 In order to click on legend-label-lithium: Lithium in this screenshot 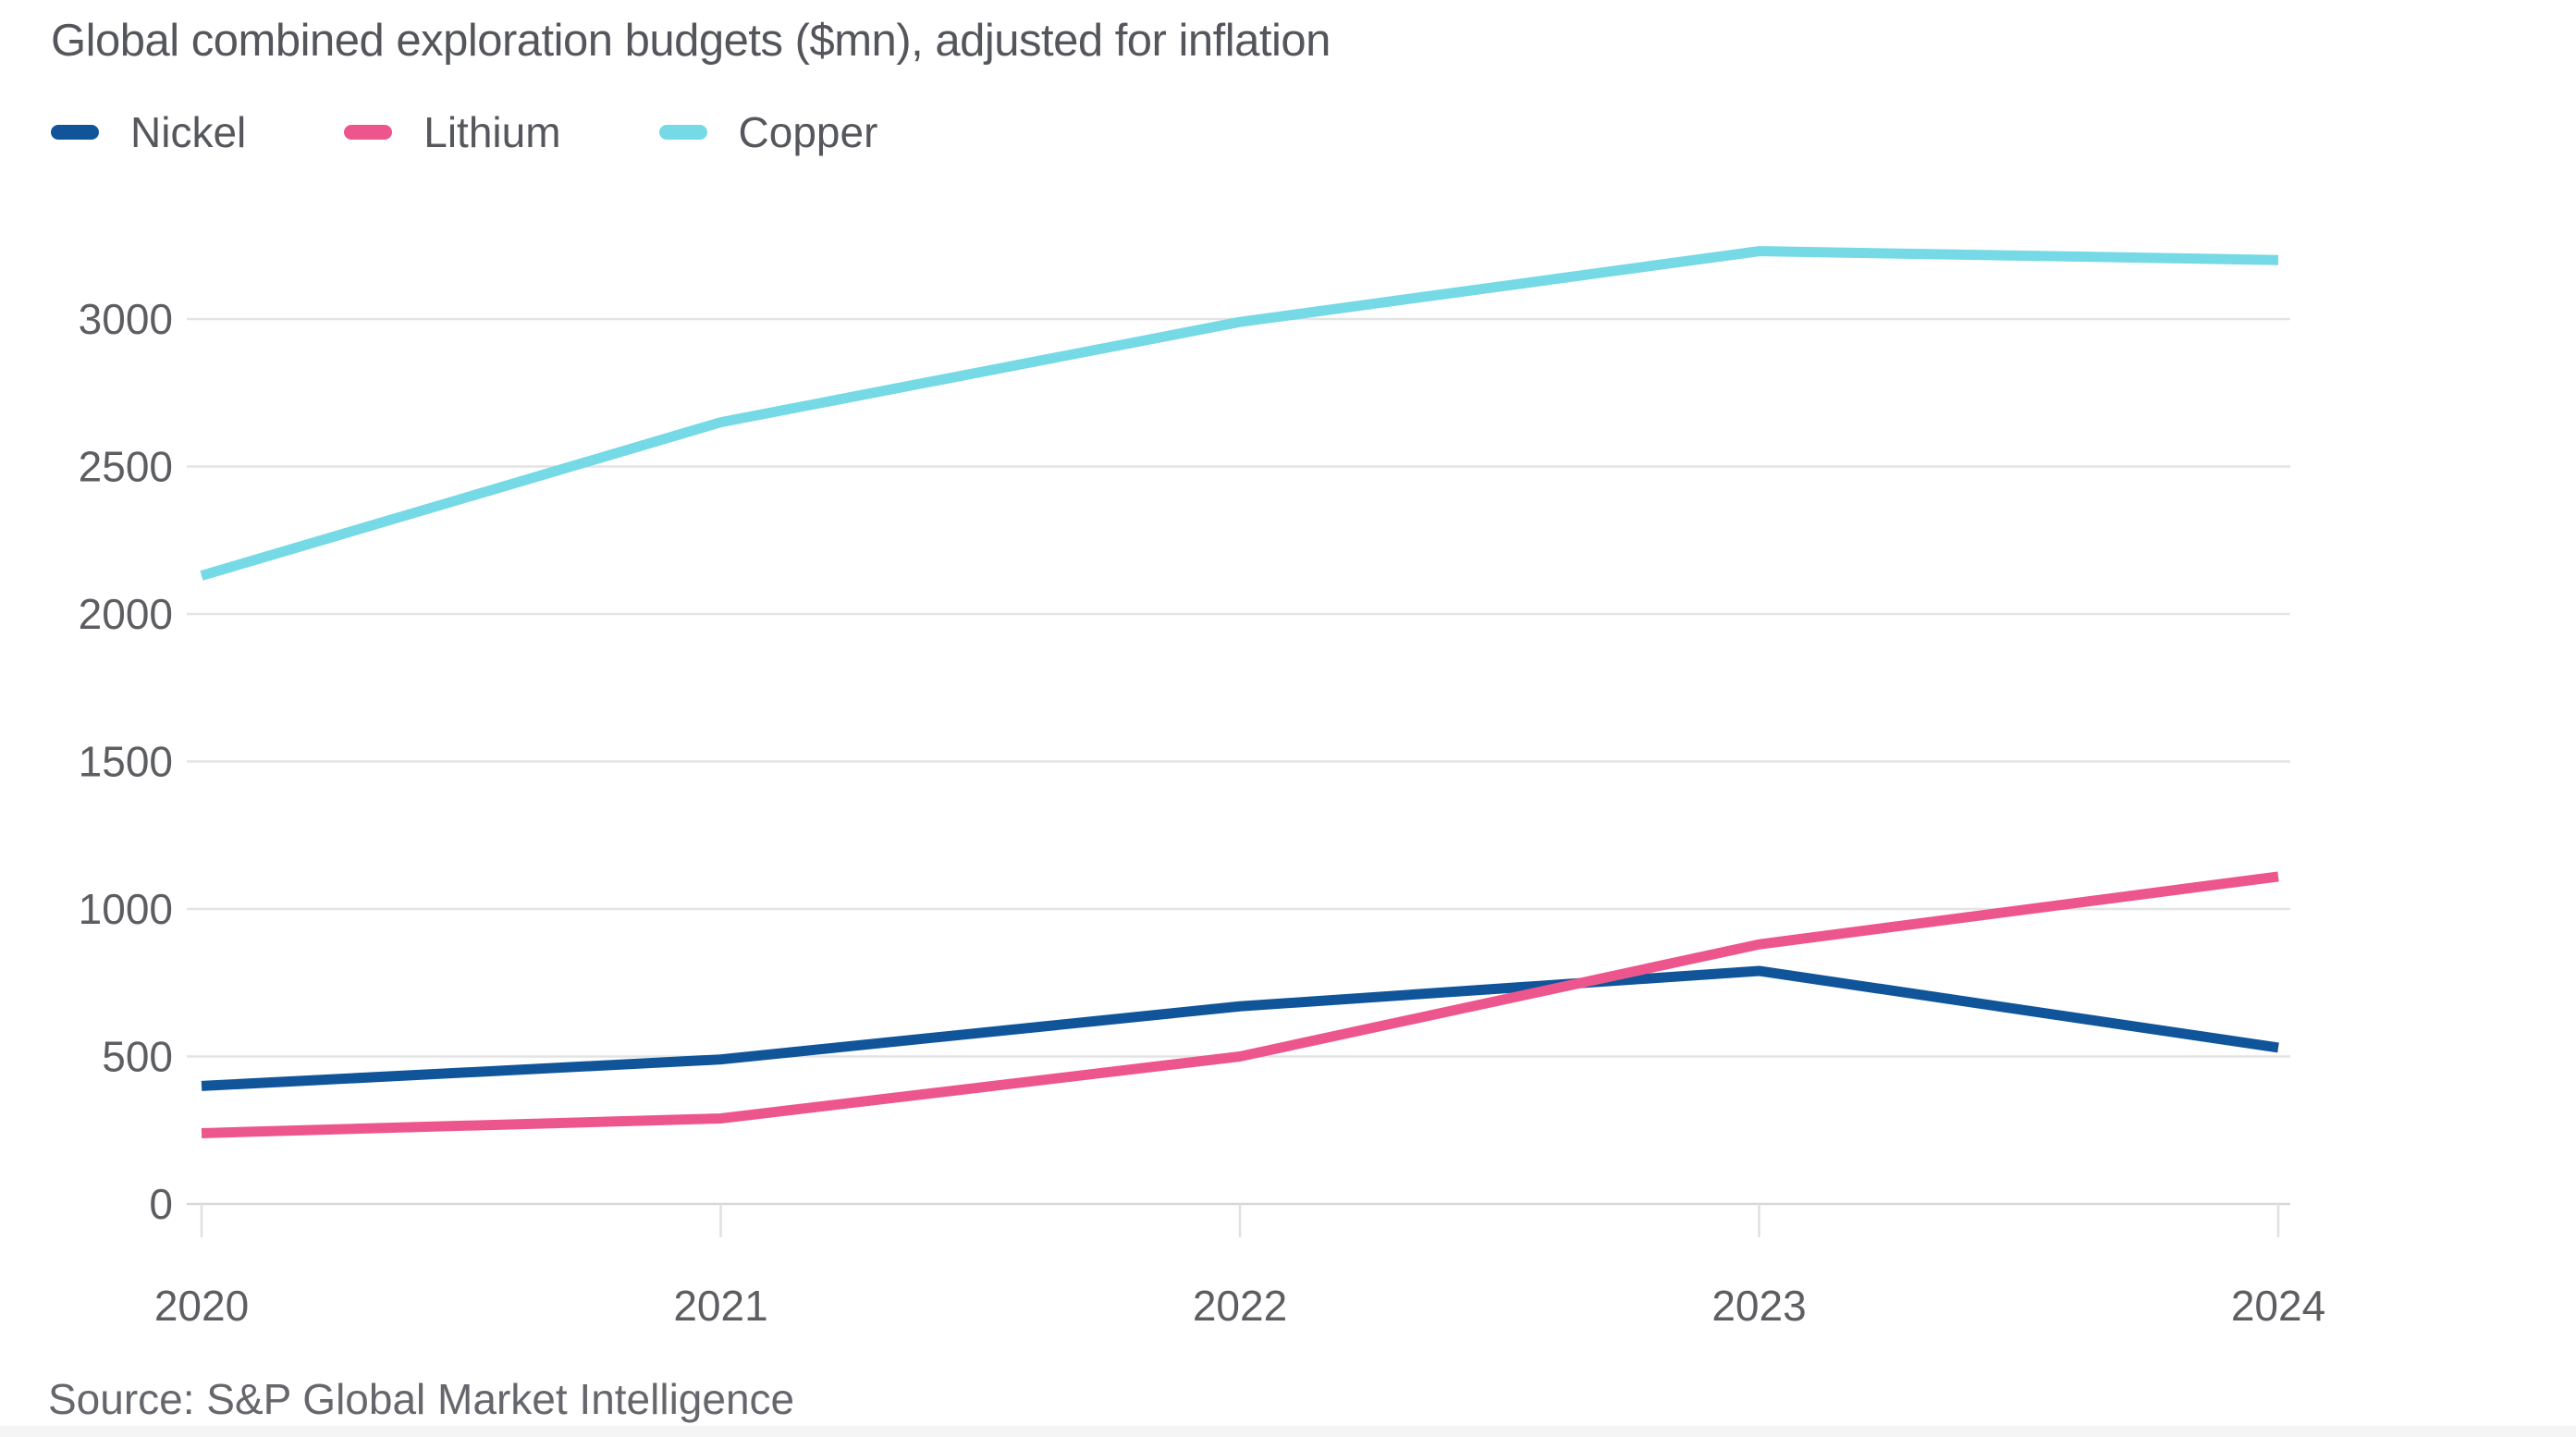, I will do `click(492, 132)`.